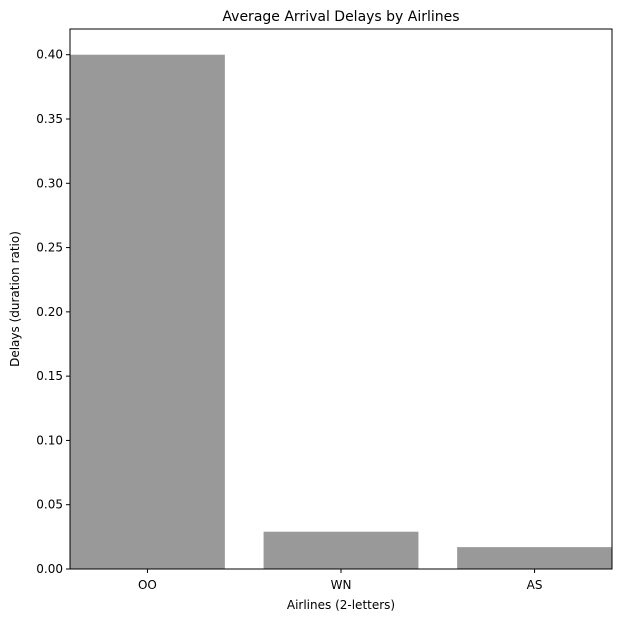 This screenshot has width=622, height=622. What do you see at coordinates (49, 183) in the screenshot?
I see `y-tick-label: 0.30` at bounding box center [49, 183].